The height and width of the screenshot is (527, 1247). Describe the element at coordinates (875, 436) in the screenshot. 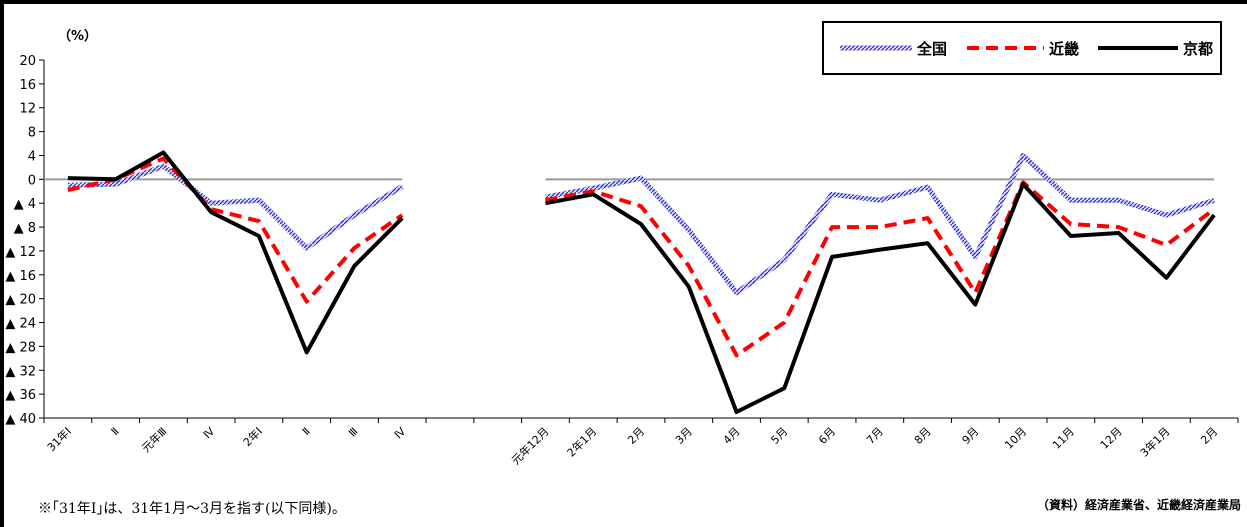

I see `x-tick-label: 7月` at that location.